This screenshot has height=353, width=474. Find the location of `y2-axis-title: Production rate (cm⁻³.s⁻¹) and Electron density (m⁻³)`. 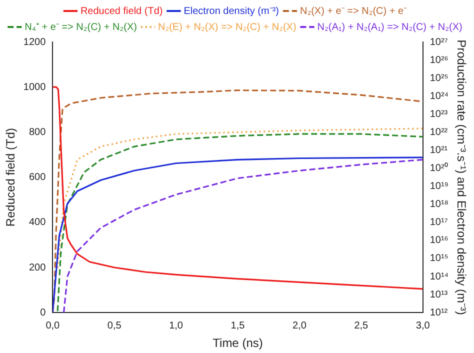

y2-axis-title: Production rate (cm⁻³.s⁻¹) and Electron density (m⁻³) is located at coordinates (461, 178).